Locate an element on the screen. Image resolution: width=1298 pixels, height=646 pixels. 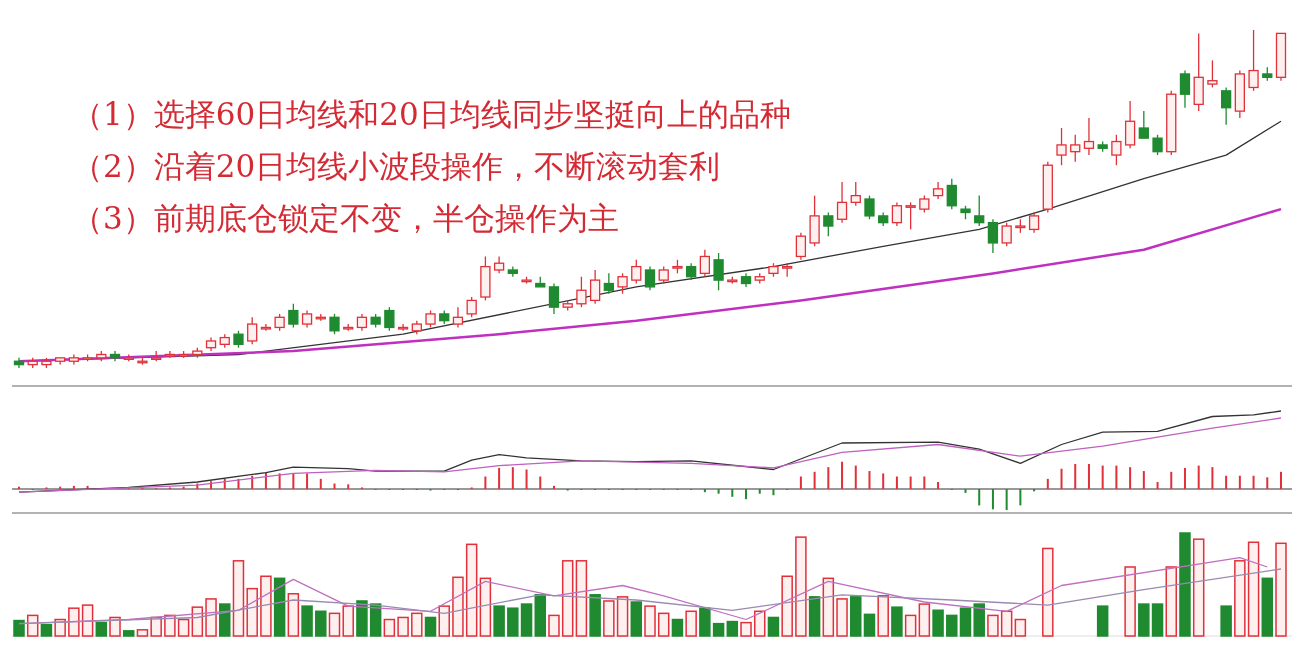
annotation: （2）沿着20日均线小波段操作，不断滚动套利 is located at coordinates (396, 166).